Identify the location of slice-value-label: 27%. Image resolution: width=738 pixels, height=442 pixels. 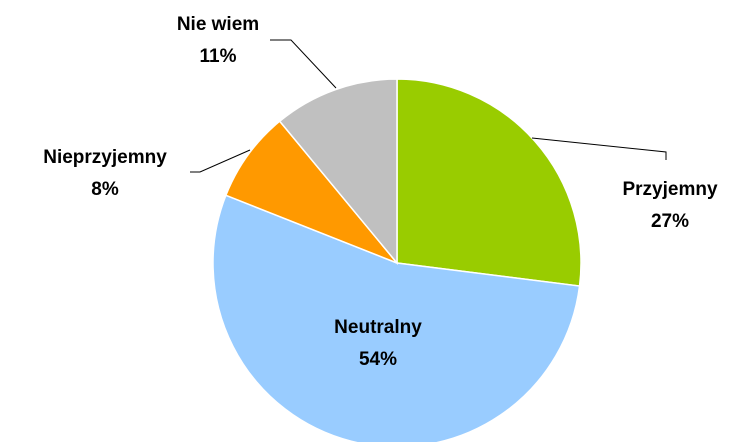
(670, 221).